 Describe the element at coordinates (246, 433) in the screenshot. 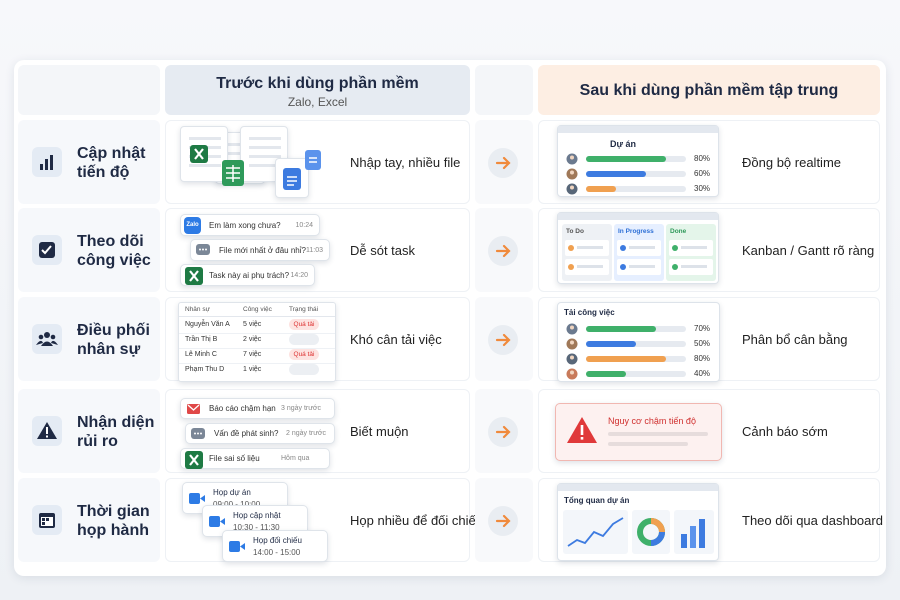

I see `alert-text: Vấn đề phát sinh?` at that location.